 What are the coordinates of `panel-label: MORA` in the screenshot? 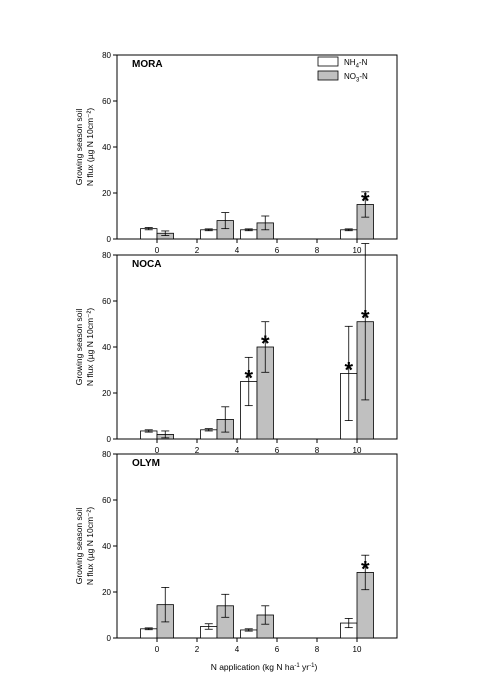 It's located at (147, 64).